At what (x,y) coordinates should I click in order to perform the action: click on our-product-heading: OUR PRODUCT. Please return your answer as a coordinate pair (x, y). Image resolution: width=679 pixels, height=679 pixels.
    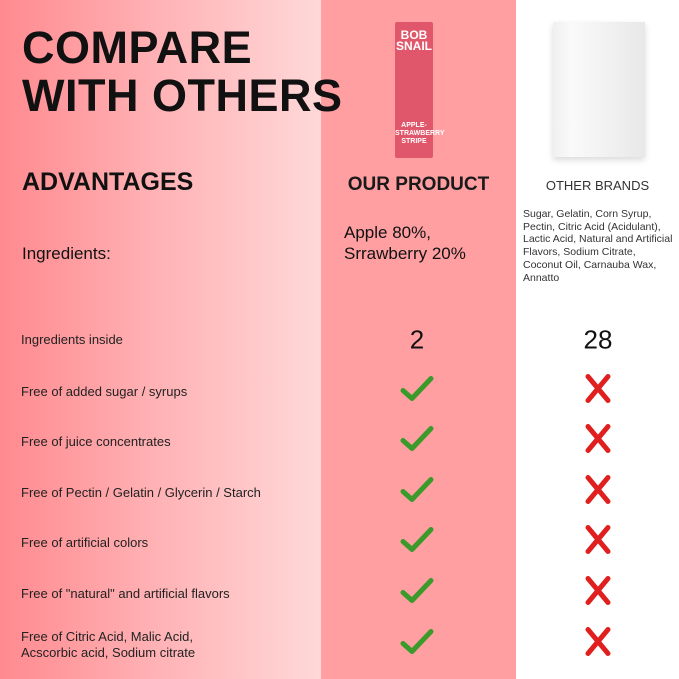
    Looking at the image, I should click on (418, 184).